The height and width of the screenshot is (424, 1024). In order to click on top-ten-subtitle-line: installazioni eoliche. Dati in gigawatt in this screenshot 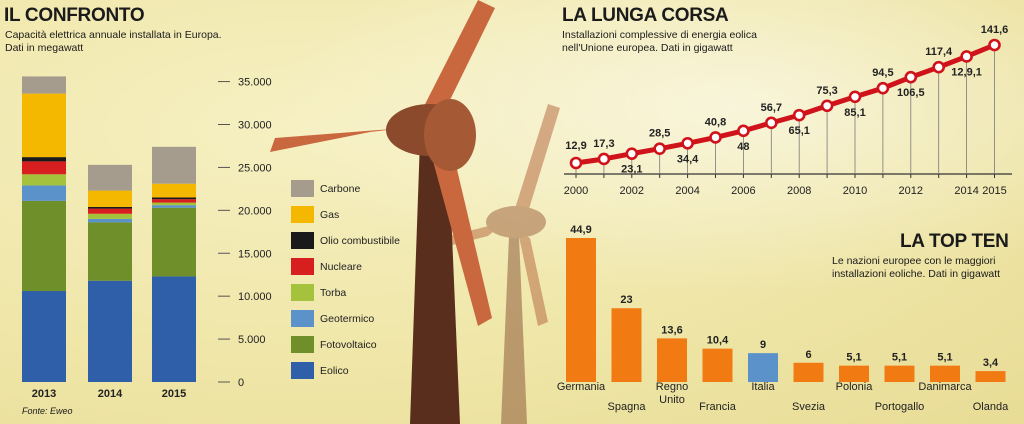, I will do `click(916, 274)`.